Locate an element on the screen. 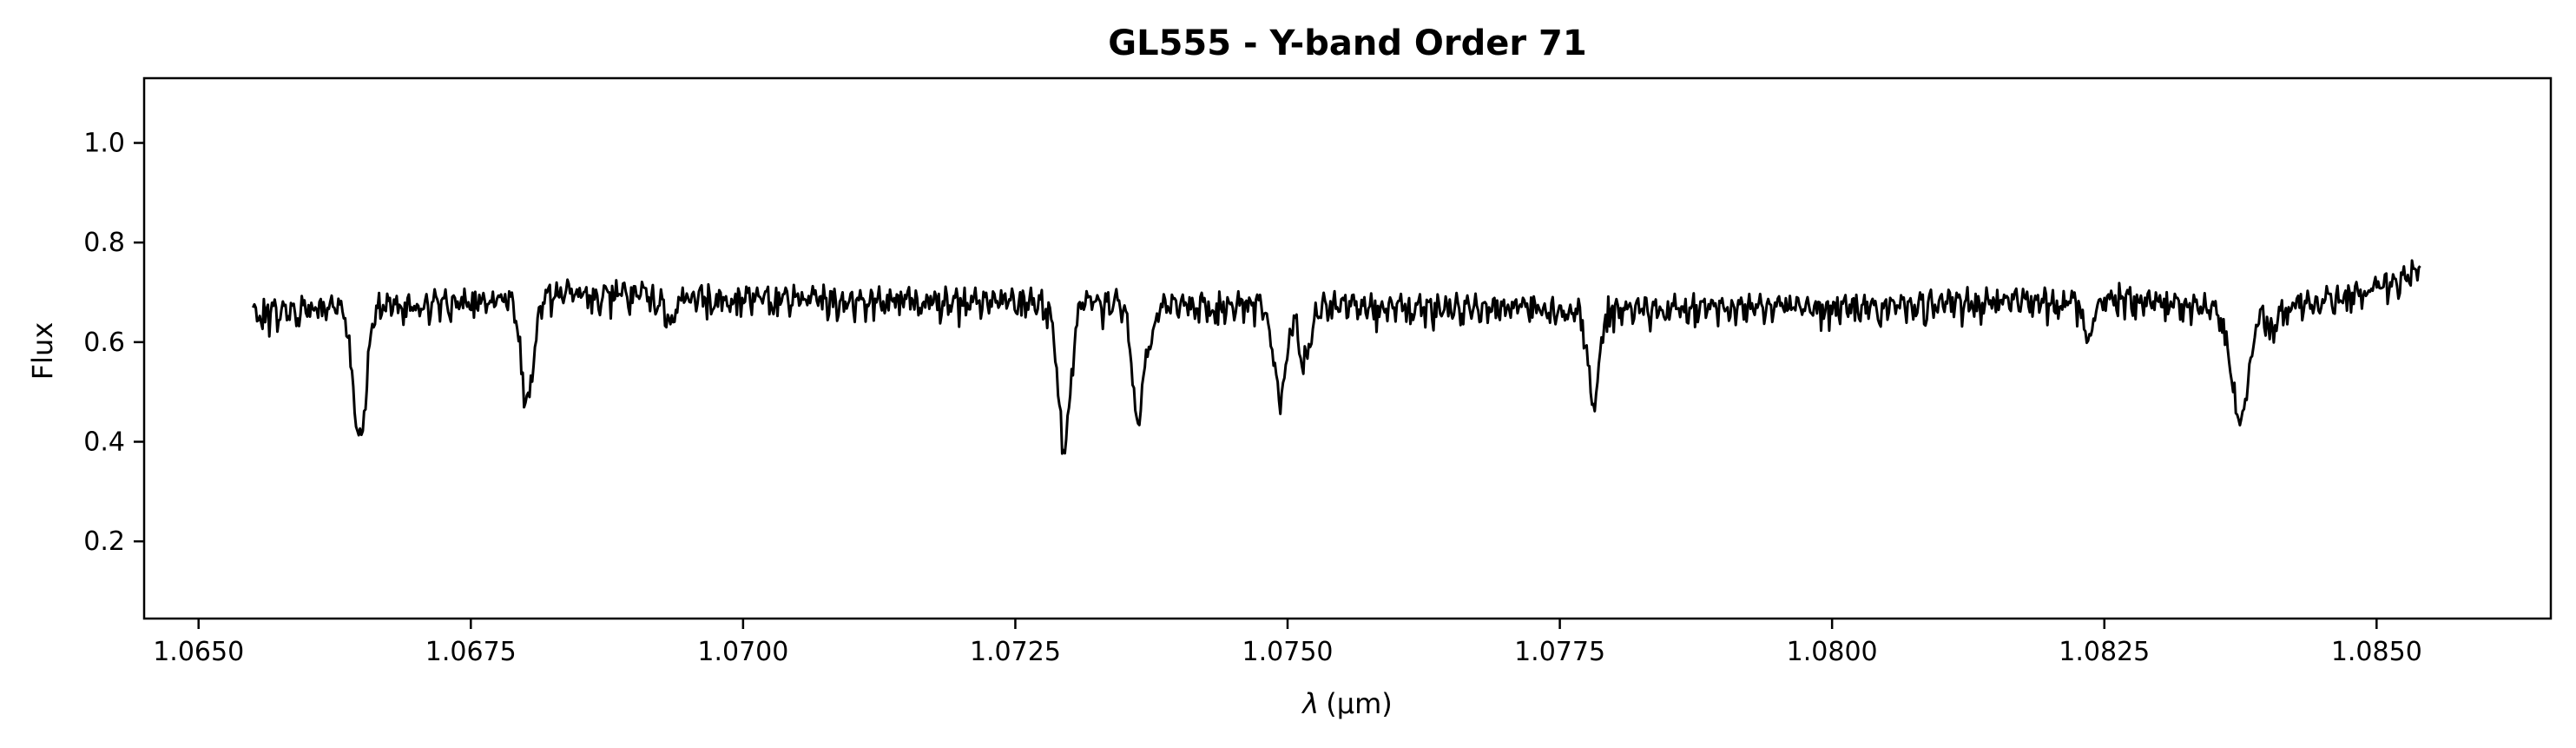  y-axis-label: Flux is located at coordinates (42, 351).